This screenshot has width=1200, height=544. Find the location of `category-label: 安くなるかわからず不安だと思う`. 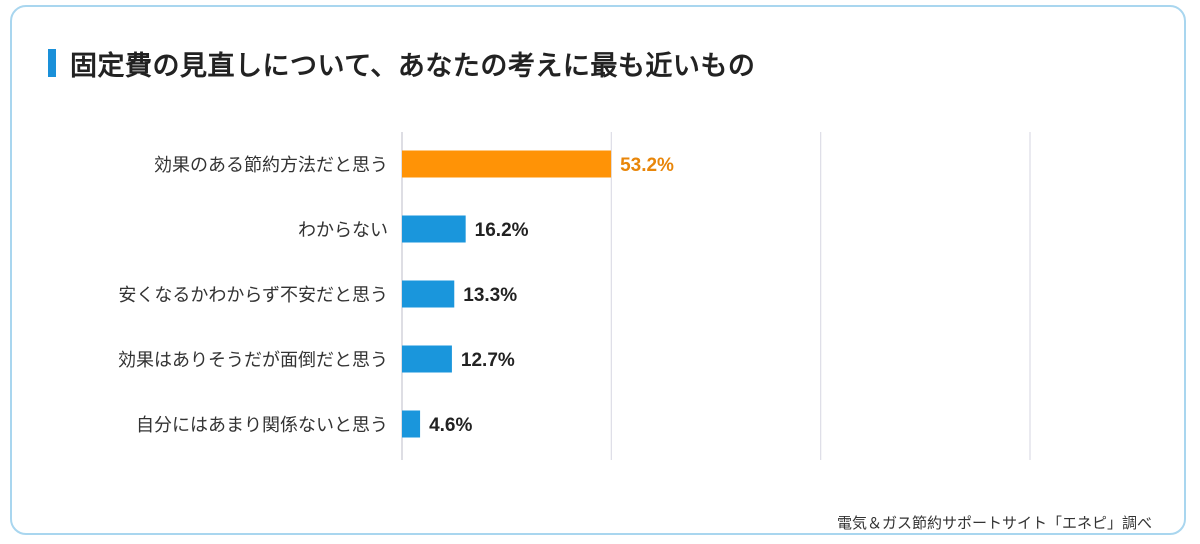

category-label: 安くなるかわからず不安だと思う is located at coordinates (253, 295).